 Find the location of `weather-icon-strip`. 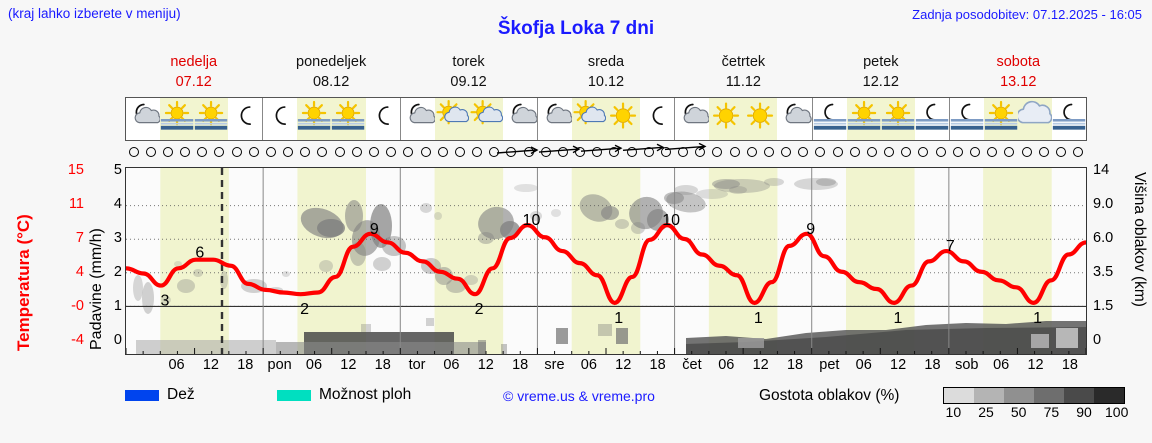

weather-icon-strip is located at coordinates (606, 119).